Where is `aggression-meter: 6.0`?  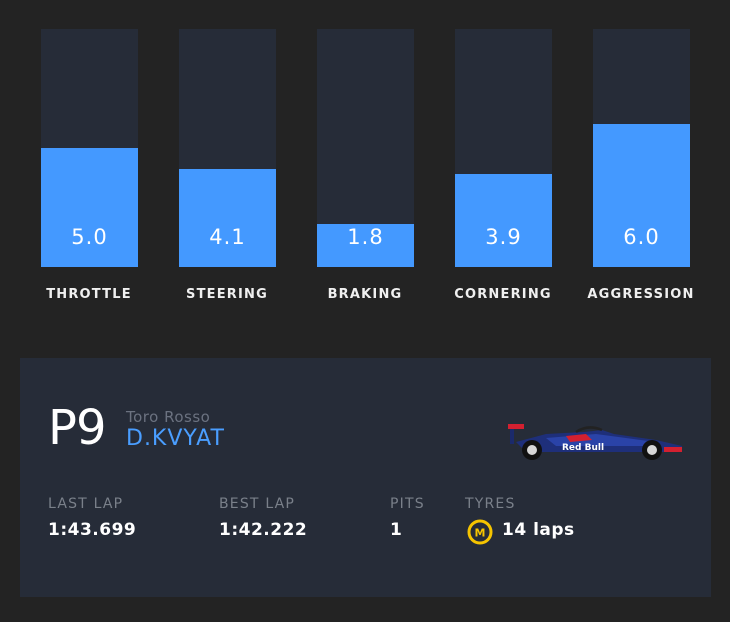
aggression-meter: 6.0 is located at coordinates (641, 148).